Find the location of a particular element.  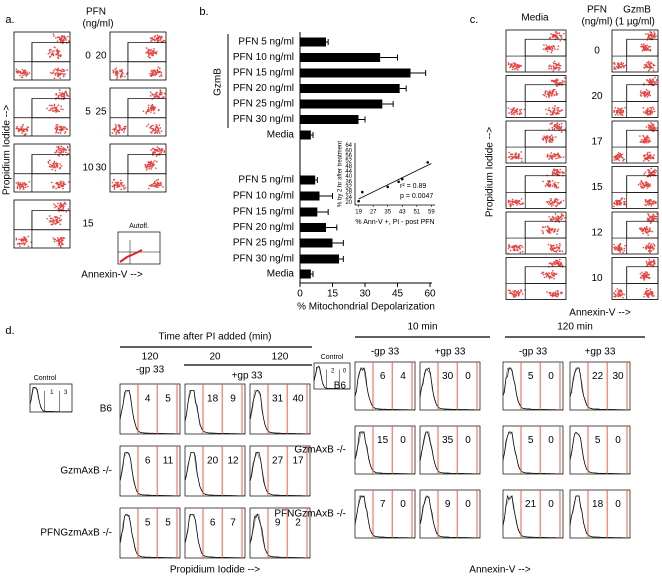

control-label: Autofl. is located at coordinates (139, 226).